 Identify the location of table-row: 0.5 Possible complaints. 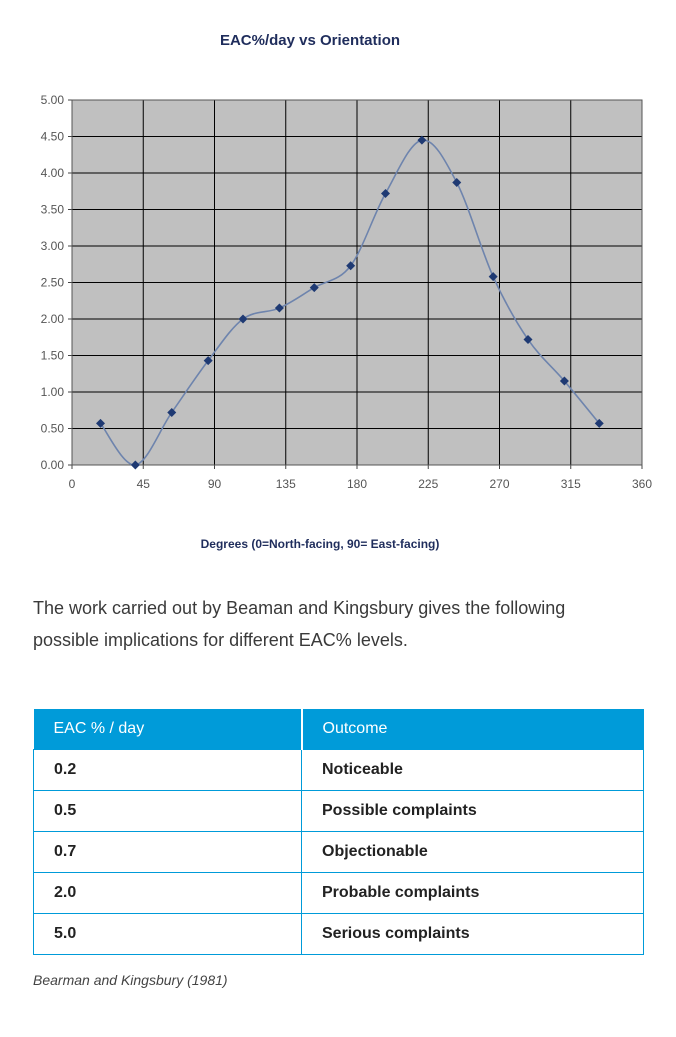
(338, 811).